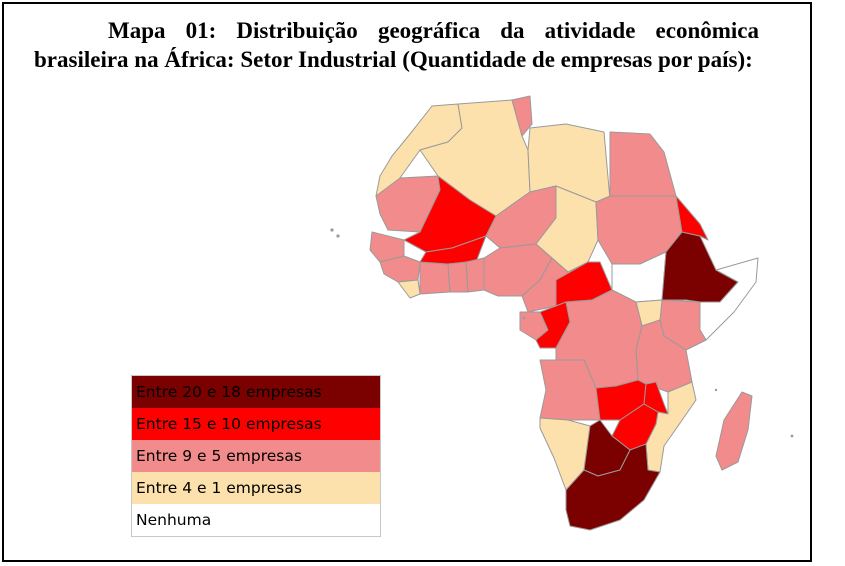 This screenshot has width=845, height=566. I want to click on legend-item-4-1: Entre 4 e 1 empresas, so click(256, 488).